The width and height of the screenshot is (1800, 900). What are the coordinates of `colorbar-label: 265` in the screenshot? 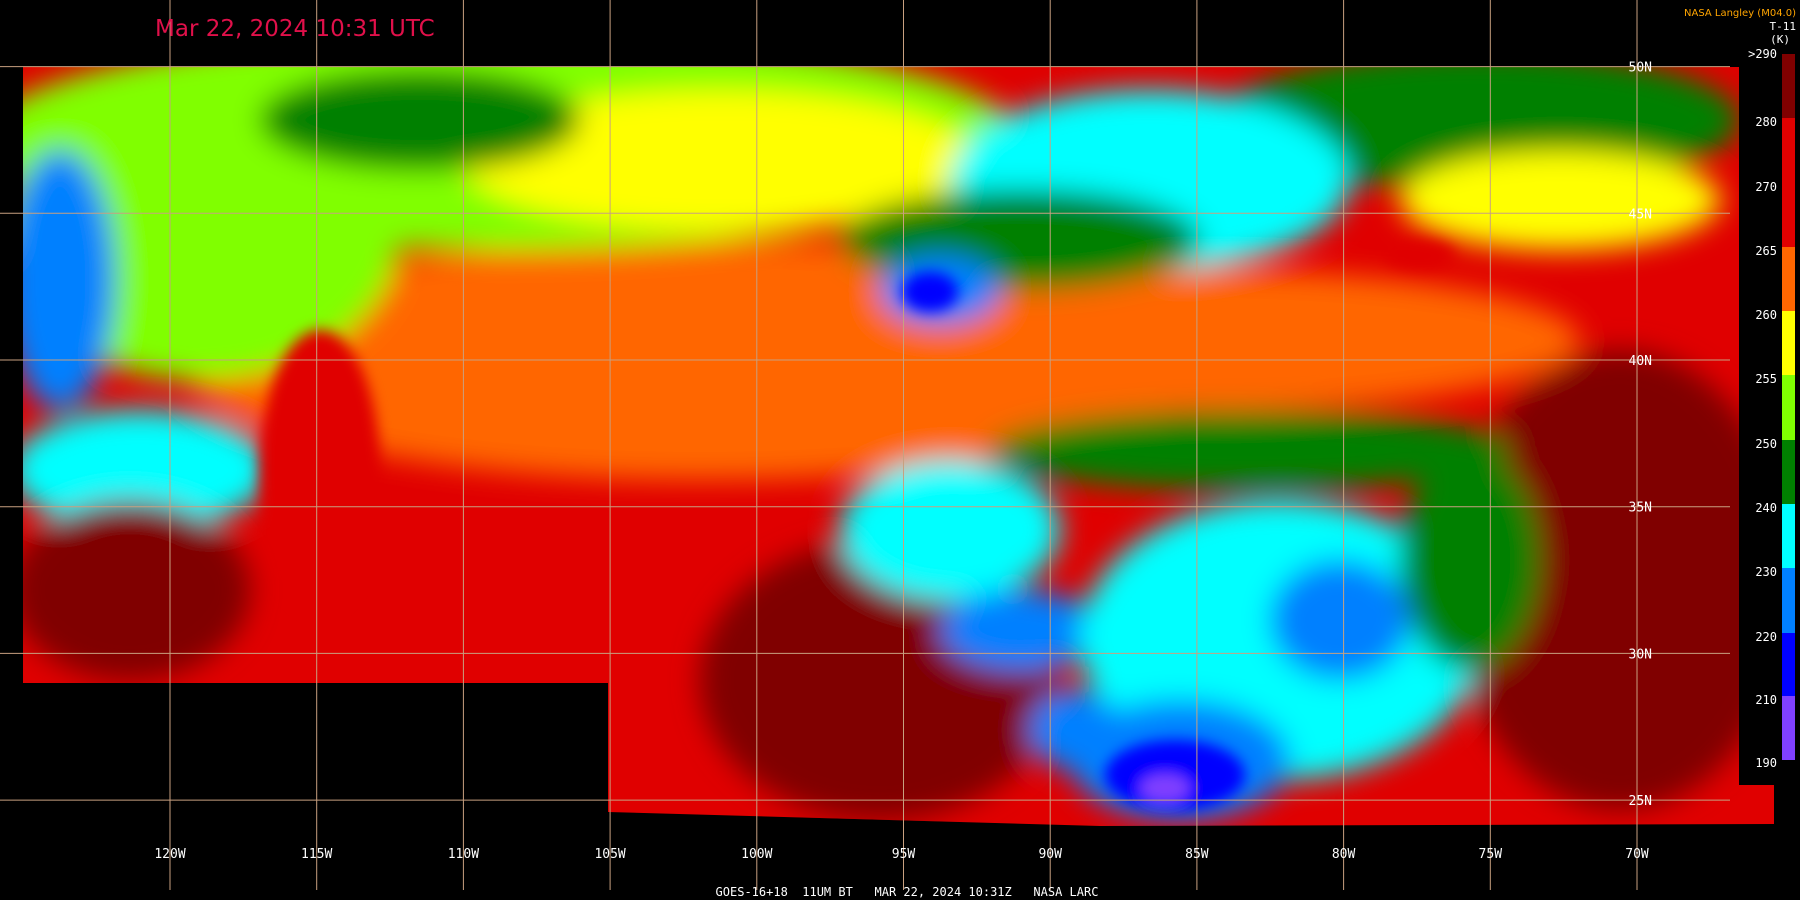 It's located at (1766, 251).